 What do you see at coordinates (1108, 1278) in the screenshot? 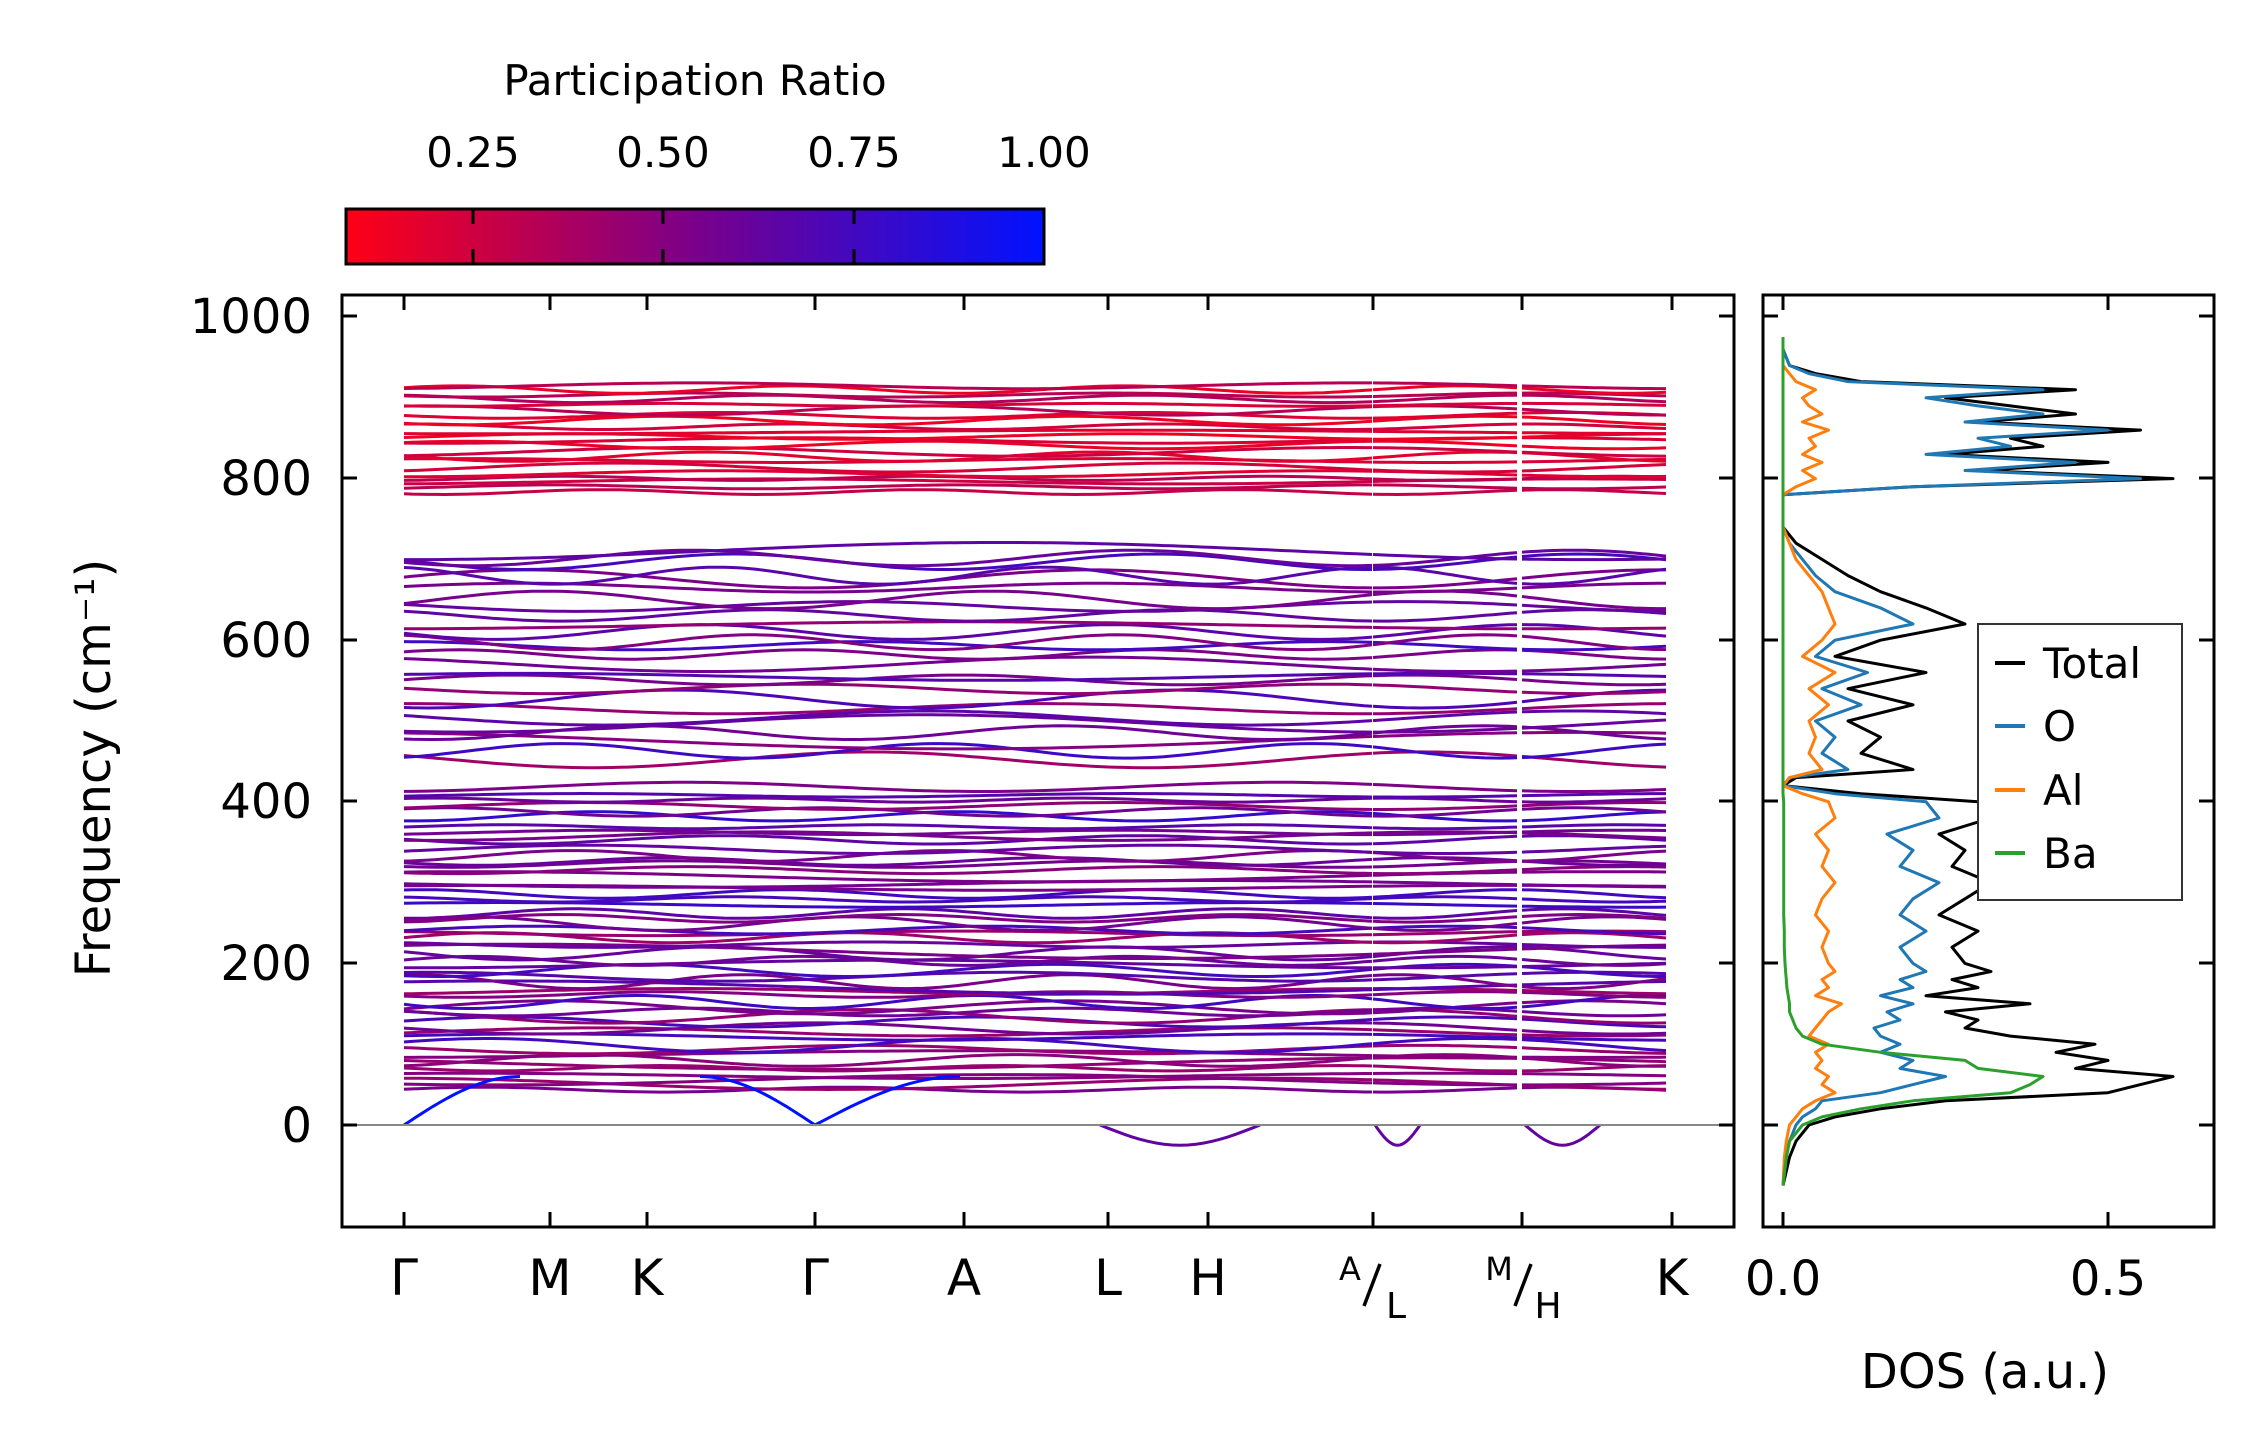
I see `kpoint-label-l: L` at bounding box center [1108, 1278].